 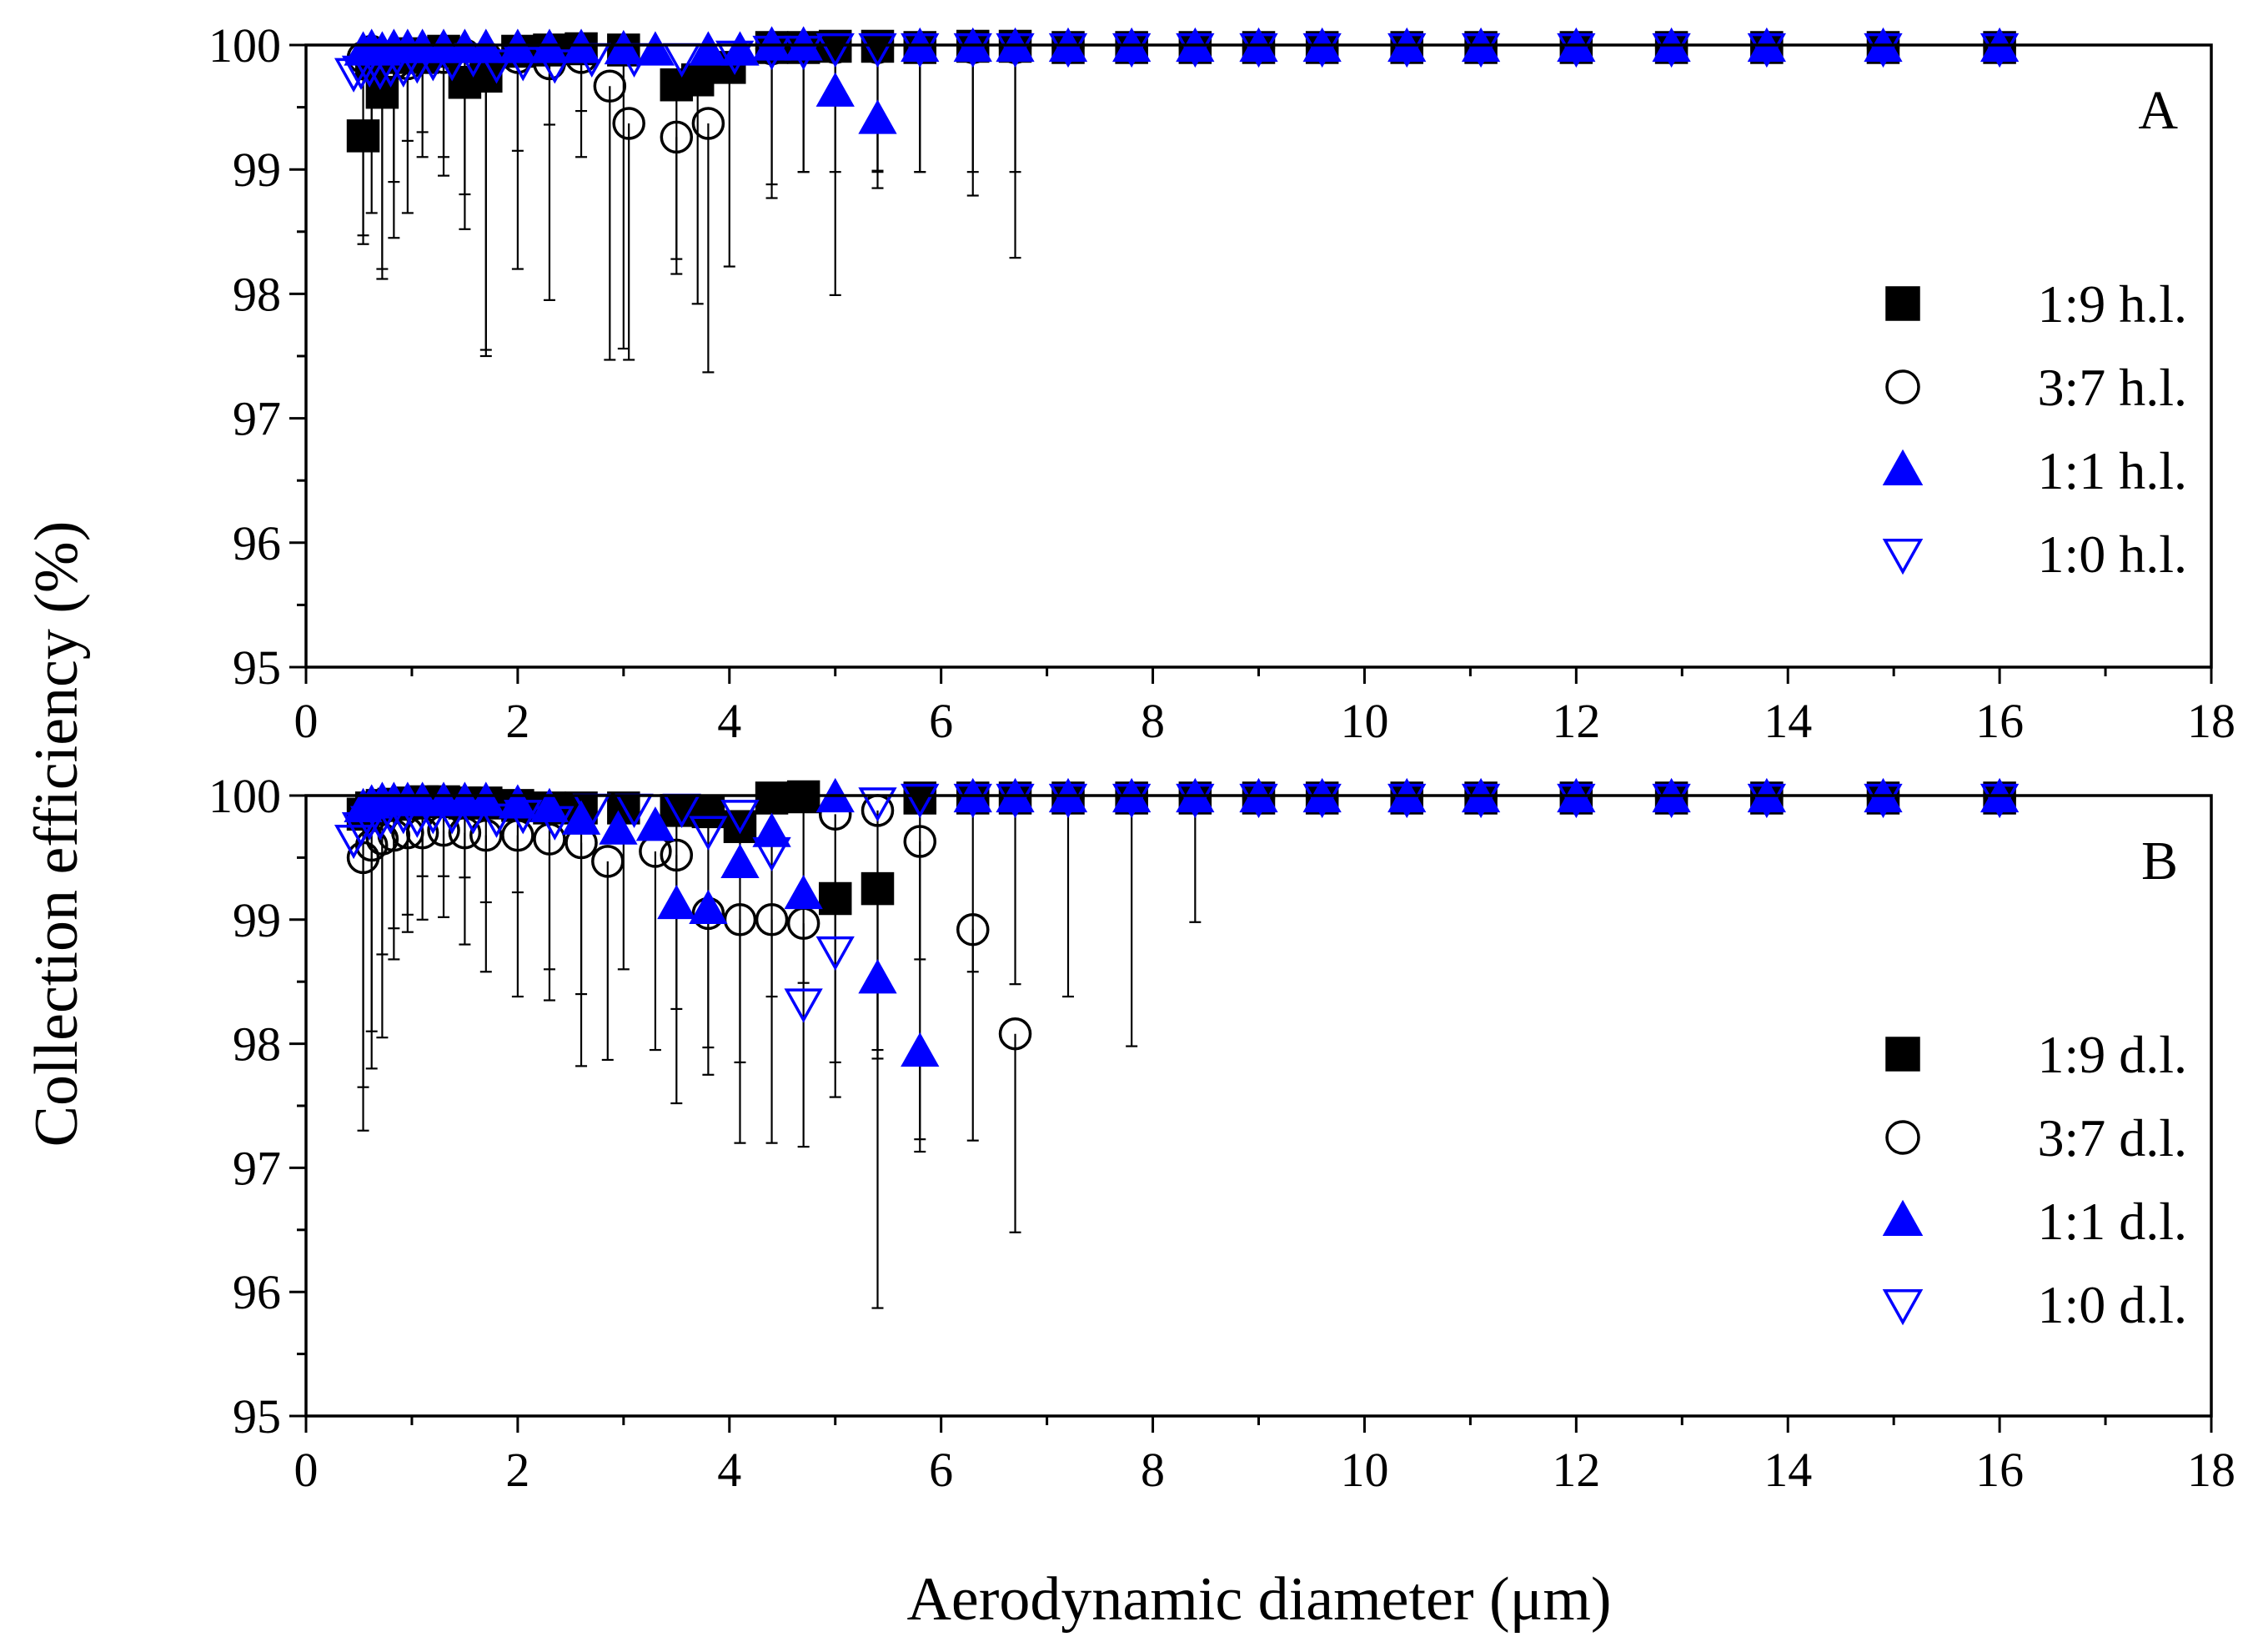 I want to click on legend-label: 3:7 h.l., so click(x=2112, y=387).